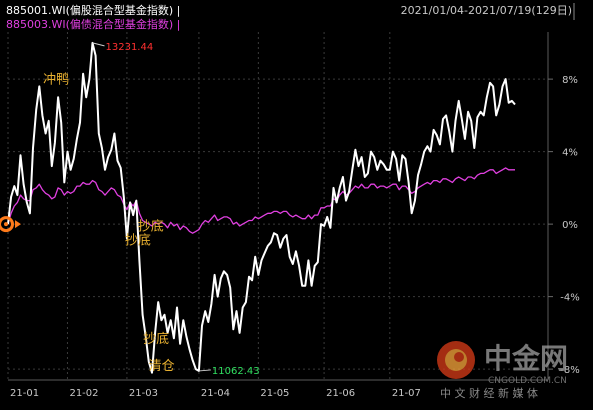 The height and width of the screenshot is (410, 593). Describe the element at coordinates (93, 10) in the screenshot. I see `legend-series-1: 885001.WI(偏股混合型基金指数) |` at that location.